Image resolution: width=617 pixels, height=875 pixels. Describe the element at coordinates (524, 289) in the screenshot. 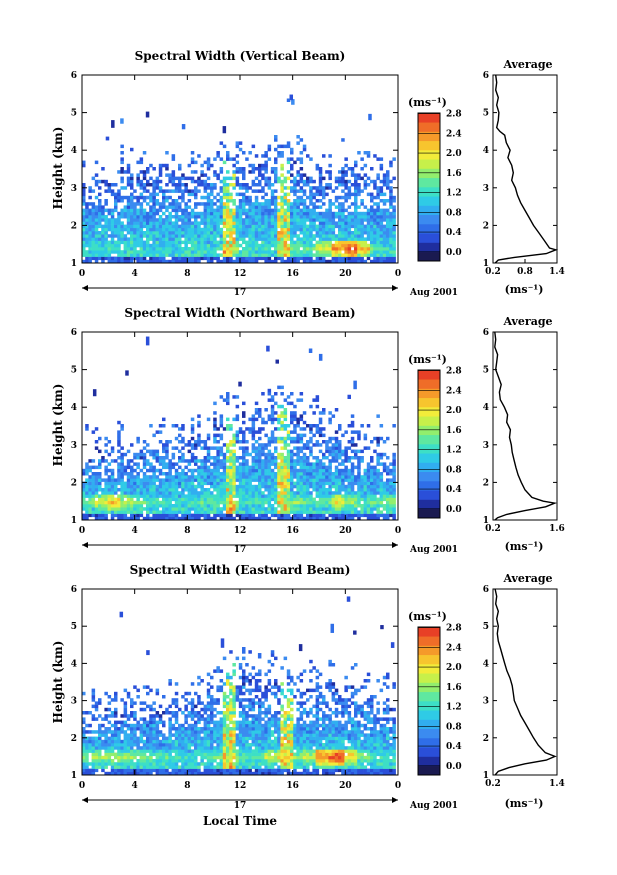

I see `profile-xlabel: (ms⁻¹)` at that location.